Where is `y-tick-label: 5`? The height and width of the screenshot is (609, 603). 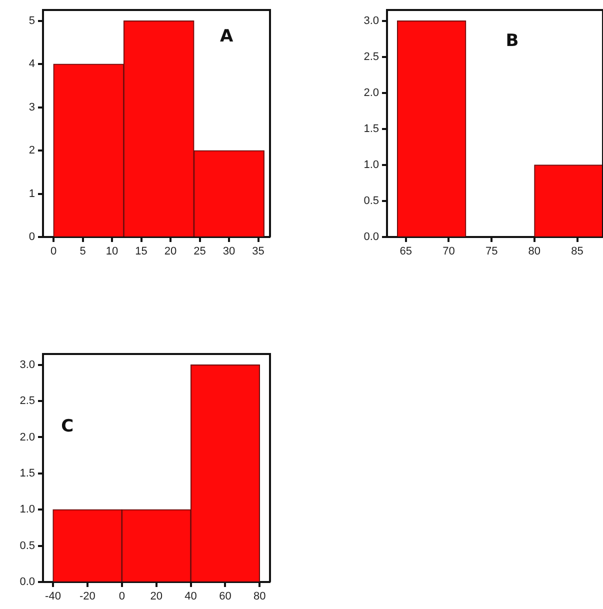 y-tick-label: 5 is located at coordinates (31, 20).